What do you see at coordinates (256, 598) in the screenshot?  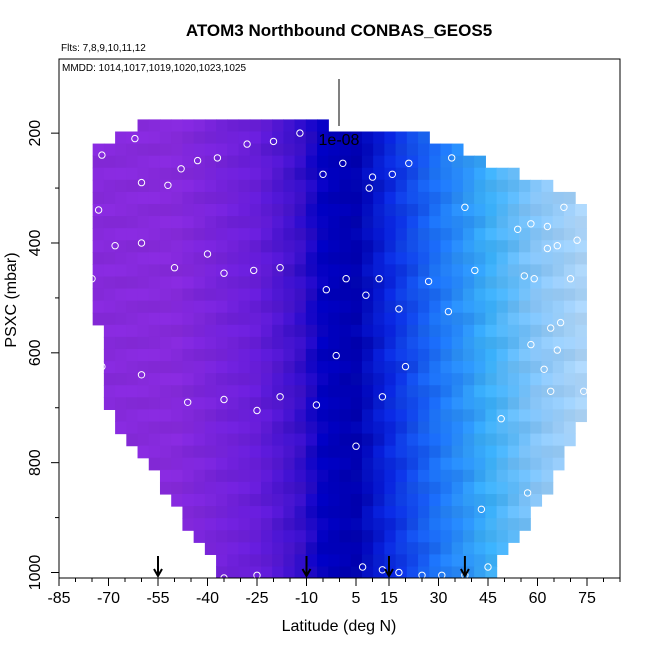 I see `x-tick-label: -25` at bounding box center [256, 598].